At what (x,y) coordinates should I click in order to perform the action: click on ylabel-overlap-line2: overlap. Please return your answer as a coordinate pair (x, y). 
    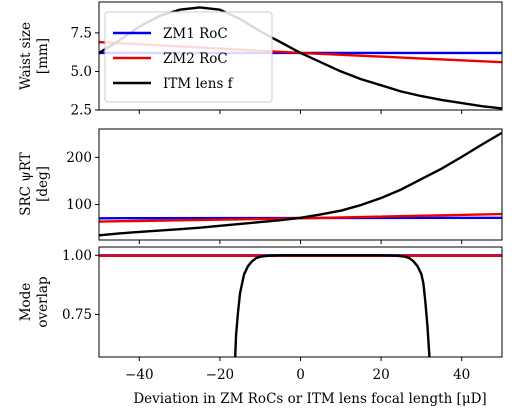
    Looking at the image, I should click on (43, 301).